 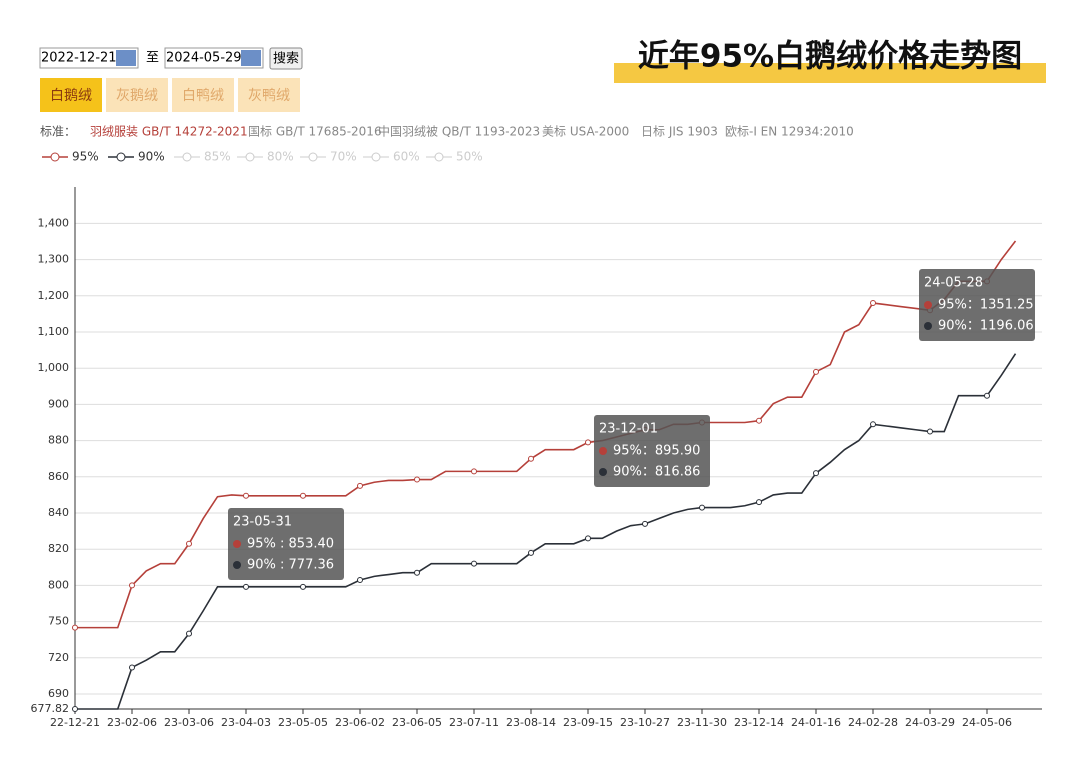 I want to click on x-tick-label: 23-11-30, so click(x=702, y=722).